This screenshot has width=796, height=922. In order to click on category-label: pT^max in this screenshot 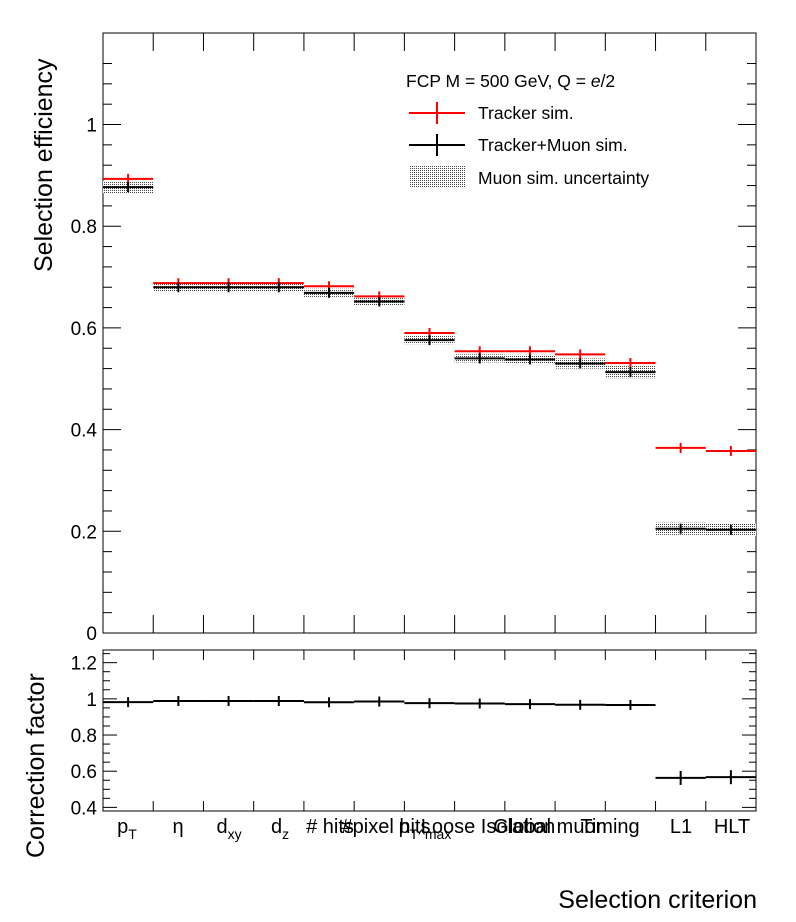, I will do `click(425, 829)`.